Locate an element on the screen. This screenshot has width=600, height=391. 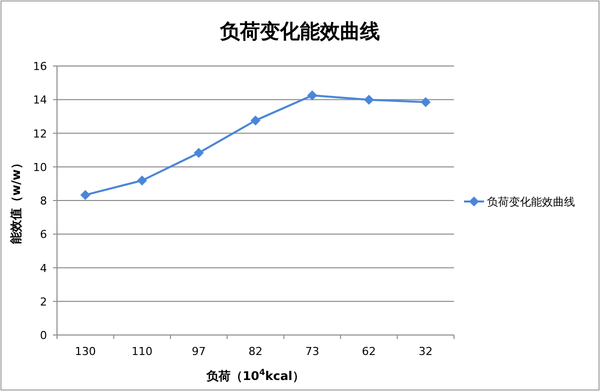
x-tick-label: 97 is located at coordinates (199, 351).